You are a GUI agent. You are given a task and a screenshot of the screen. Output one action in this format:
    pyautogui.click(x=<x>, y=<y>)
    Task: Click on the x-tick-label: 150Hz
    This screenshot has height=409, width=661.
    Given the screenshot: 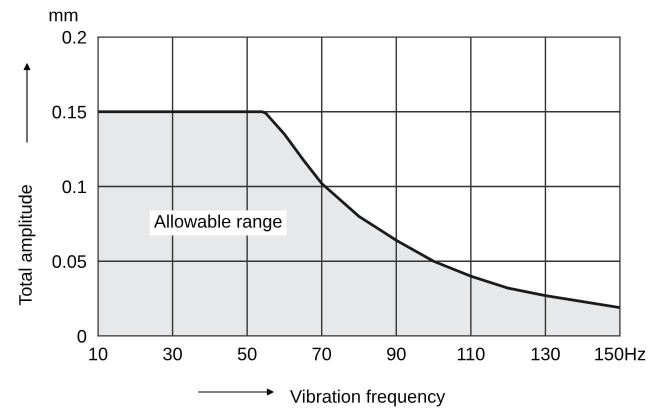 What is the action you would take?
    pyautogui.click(x=620, y=354)
    